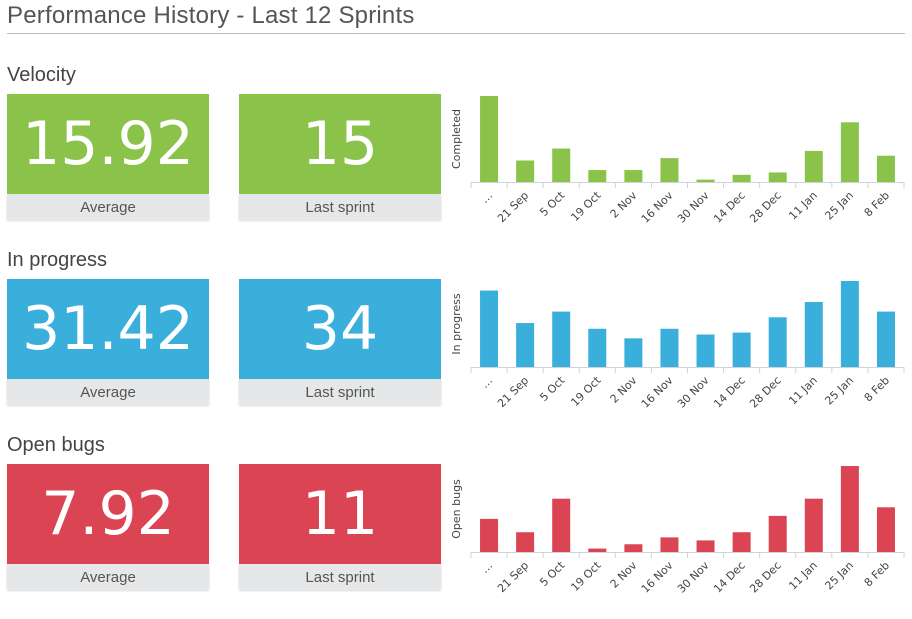 Image resolution: width=912 pixels, height=619 pixels. What do you see at coordinates (340, 514) in the screenshot?
I see `tile-value: 11` at bounding box center [340, 514].